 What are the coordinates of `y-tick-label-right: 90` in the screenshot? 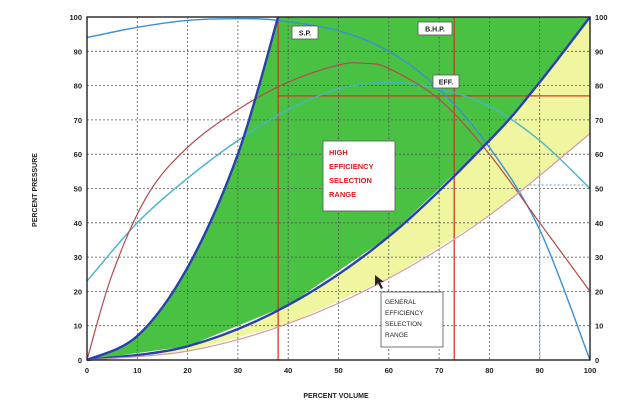 It's located at (599, 51).